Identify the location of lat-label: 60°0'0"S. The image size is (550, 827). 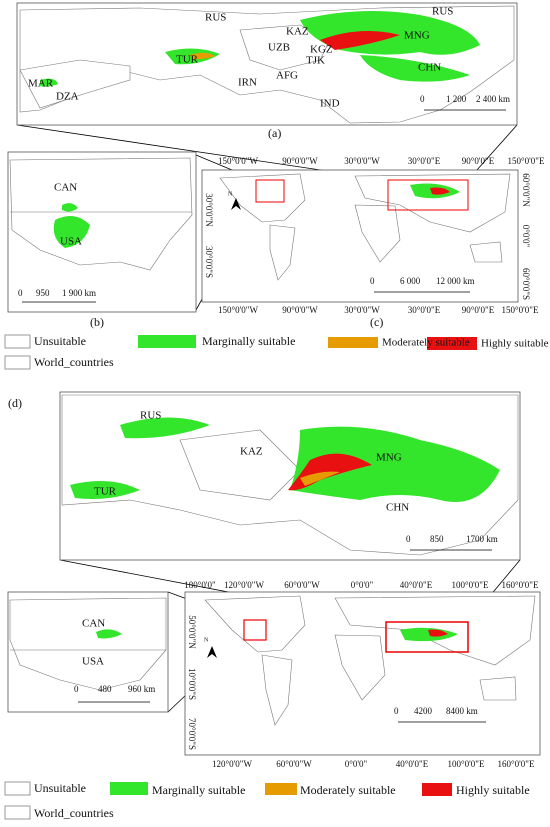
(526, 284).